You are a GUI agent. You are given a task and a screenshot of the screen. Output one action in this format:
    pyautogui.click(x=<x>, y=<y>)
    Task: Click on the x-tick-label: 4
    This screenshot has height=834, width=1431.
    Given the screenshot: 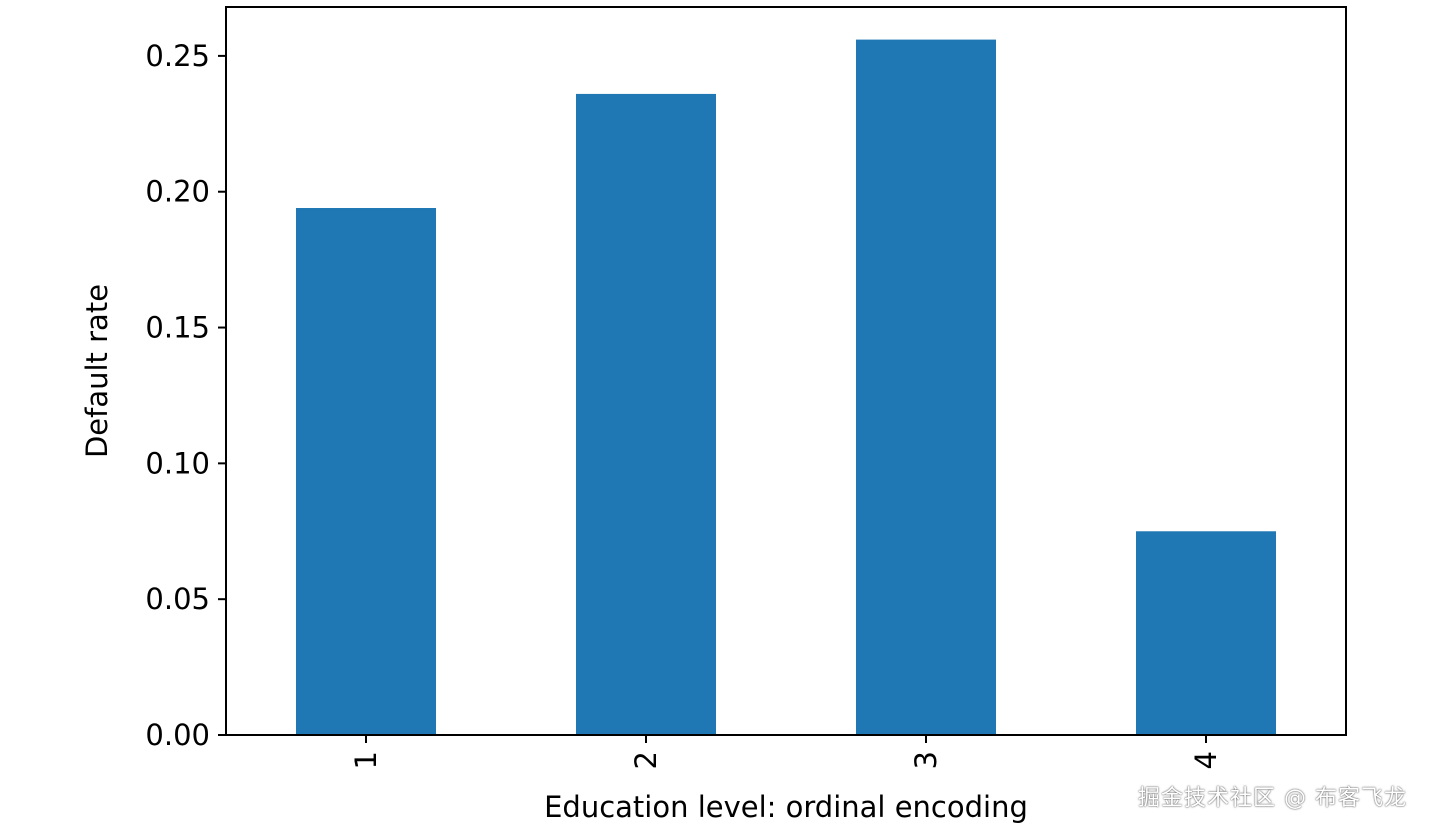 What is the action you would take?
    pyautogui.click(x=1206, y=760)
    